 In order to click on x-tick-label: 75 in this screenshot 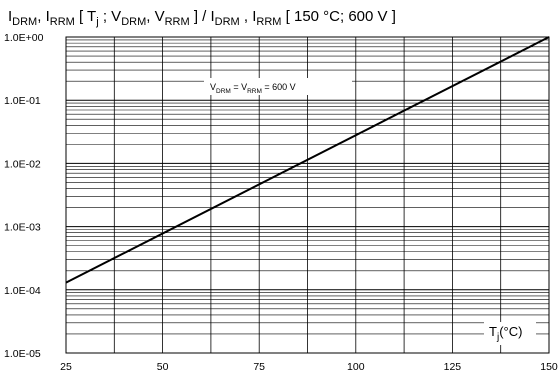, I will do `click(259, 367)`.